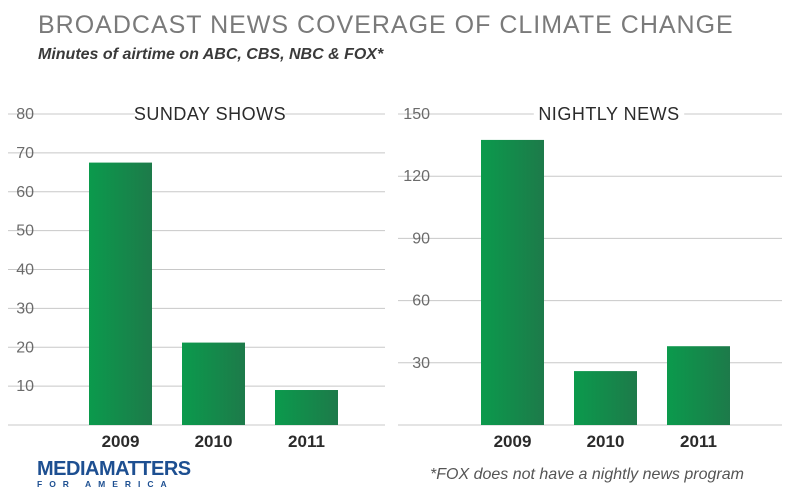 This screenshot has width=800, height=498. Describe the element at coordinates (25, 153) in the screenshot. I see `y-tick-label: 70` at that location.